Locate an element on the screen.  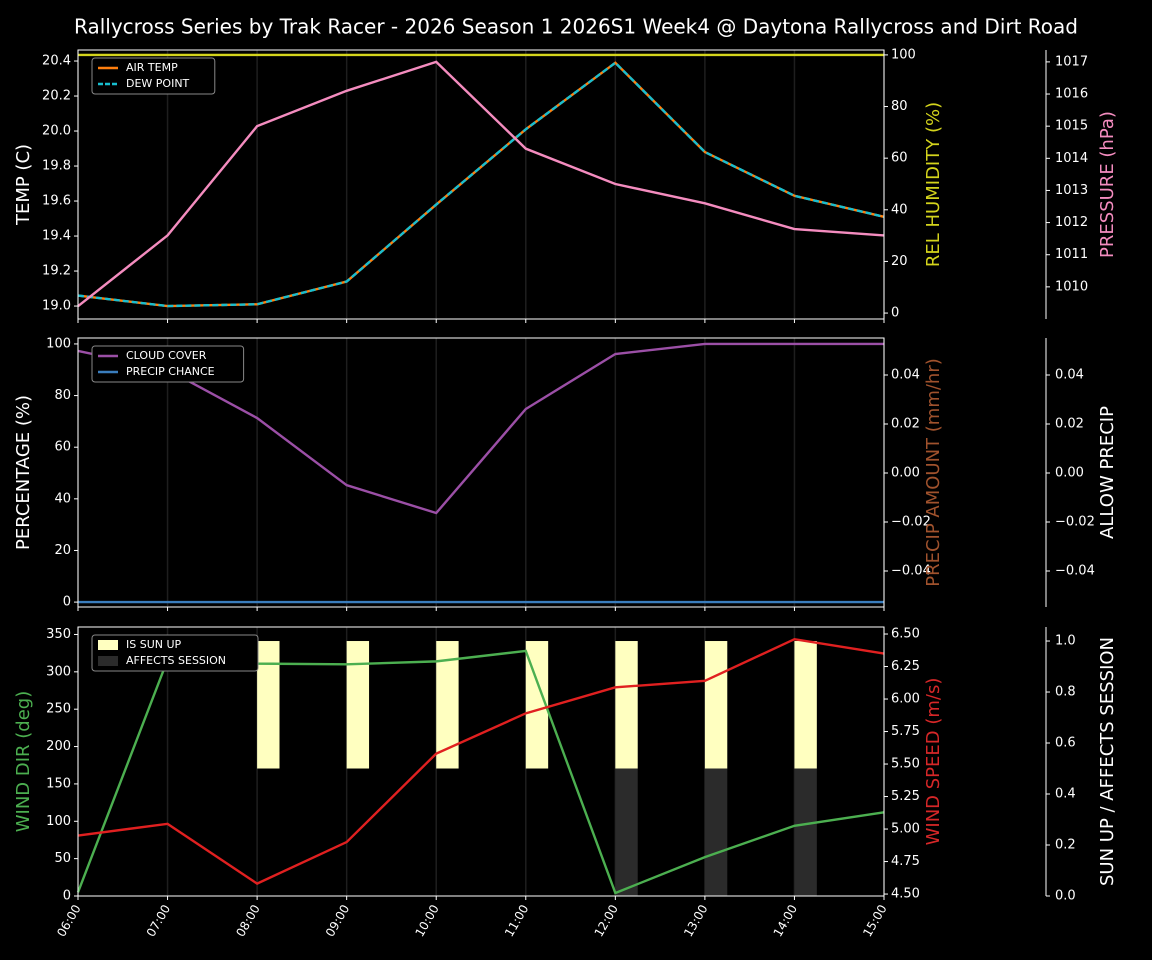
legend: IS SUN UP AFFECTS SESSION is located at coordinates (175, 653).